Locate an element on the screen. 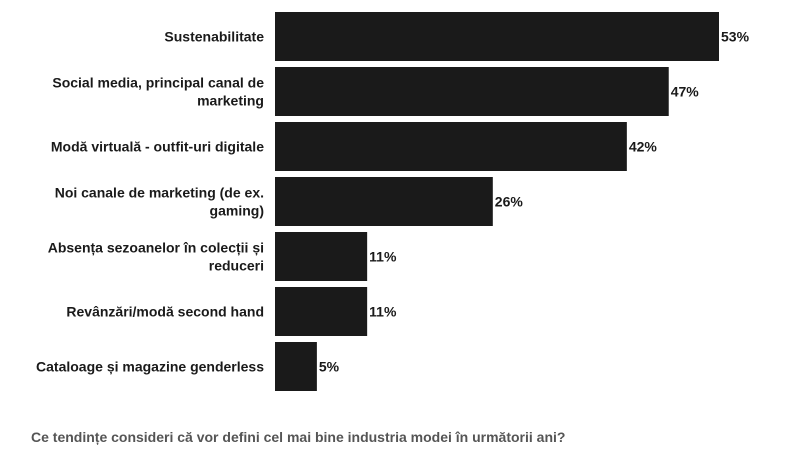 The height and width of the screenshot is (458, 806). value-label: 53% is located at coordinates (735, 37).